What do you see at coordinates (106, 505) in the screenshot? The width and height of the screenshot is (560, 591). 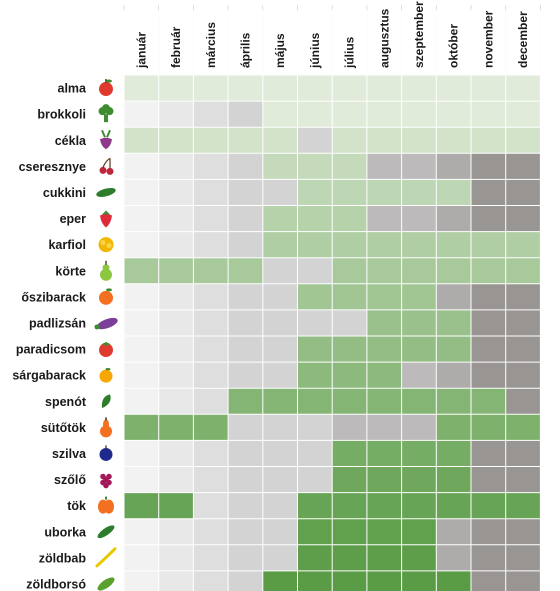 I see `pumpkin-icon` at bounding box center [106, 505].